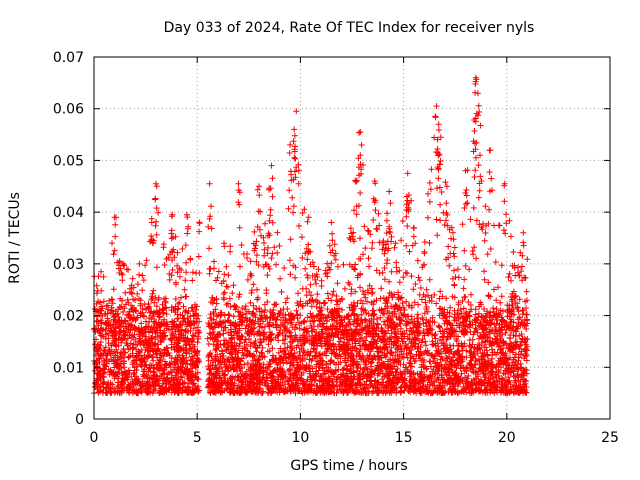  Describe the element at coordinates (354, 438) in the screenshot. I see `x-tick-labels: 0 5 10 15 20 25` at that location.